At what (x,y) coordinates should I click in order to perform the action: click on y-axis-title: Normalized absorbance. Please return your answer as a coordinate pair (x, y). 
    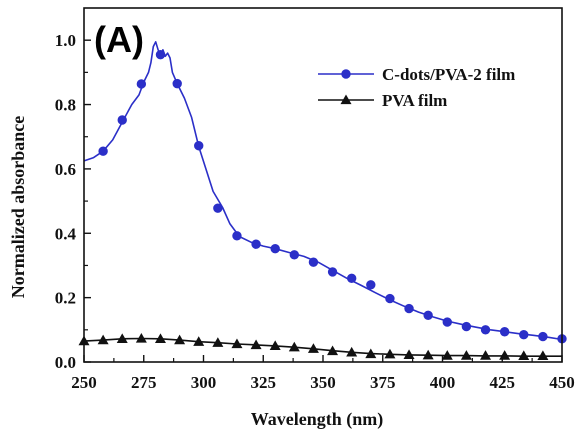
    Looking at the image, I should click on (18, 207).